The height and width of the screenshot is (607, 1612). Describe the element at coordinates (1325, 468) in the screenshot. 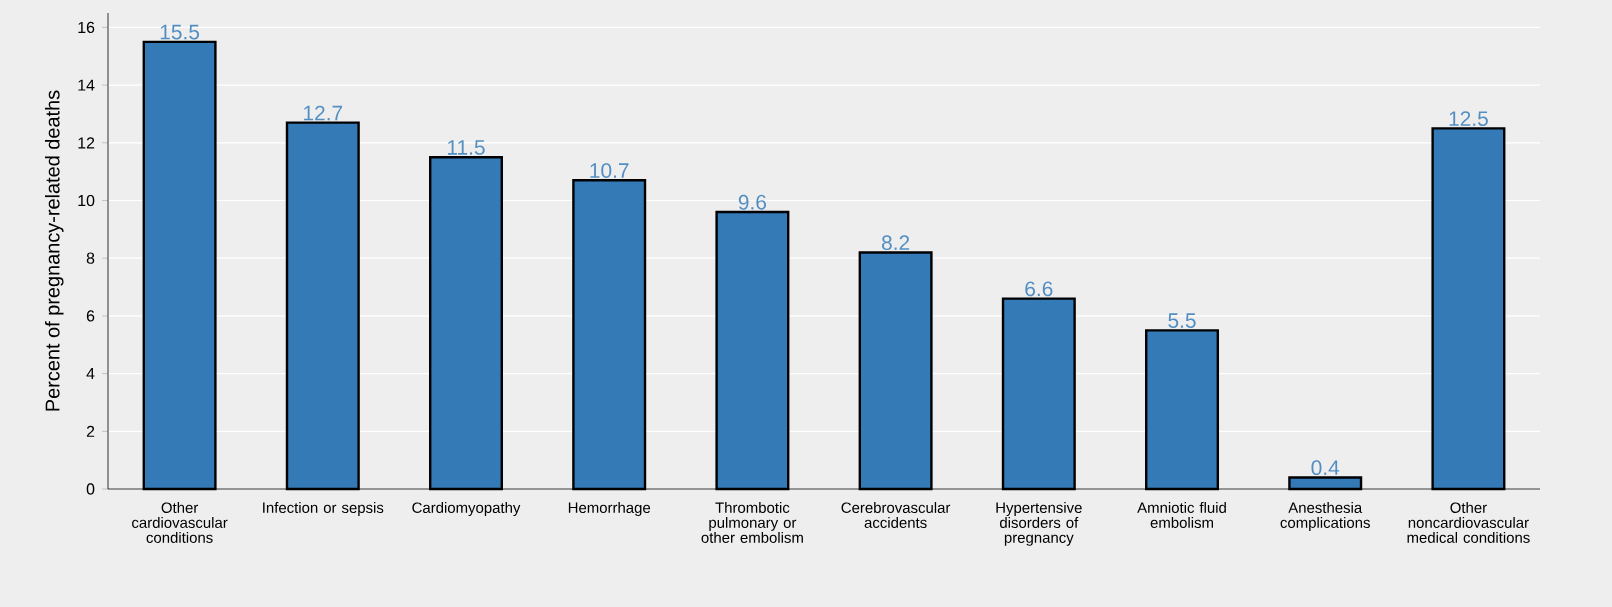

I see `data-label: 0.4` at that location.